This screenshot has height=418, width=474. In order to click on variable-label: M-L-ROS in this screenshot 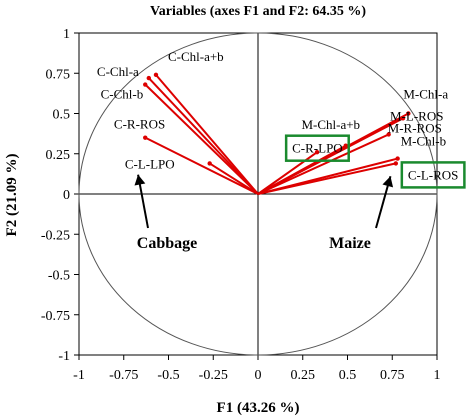, I will do `click(416, 115)`.